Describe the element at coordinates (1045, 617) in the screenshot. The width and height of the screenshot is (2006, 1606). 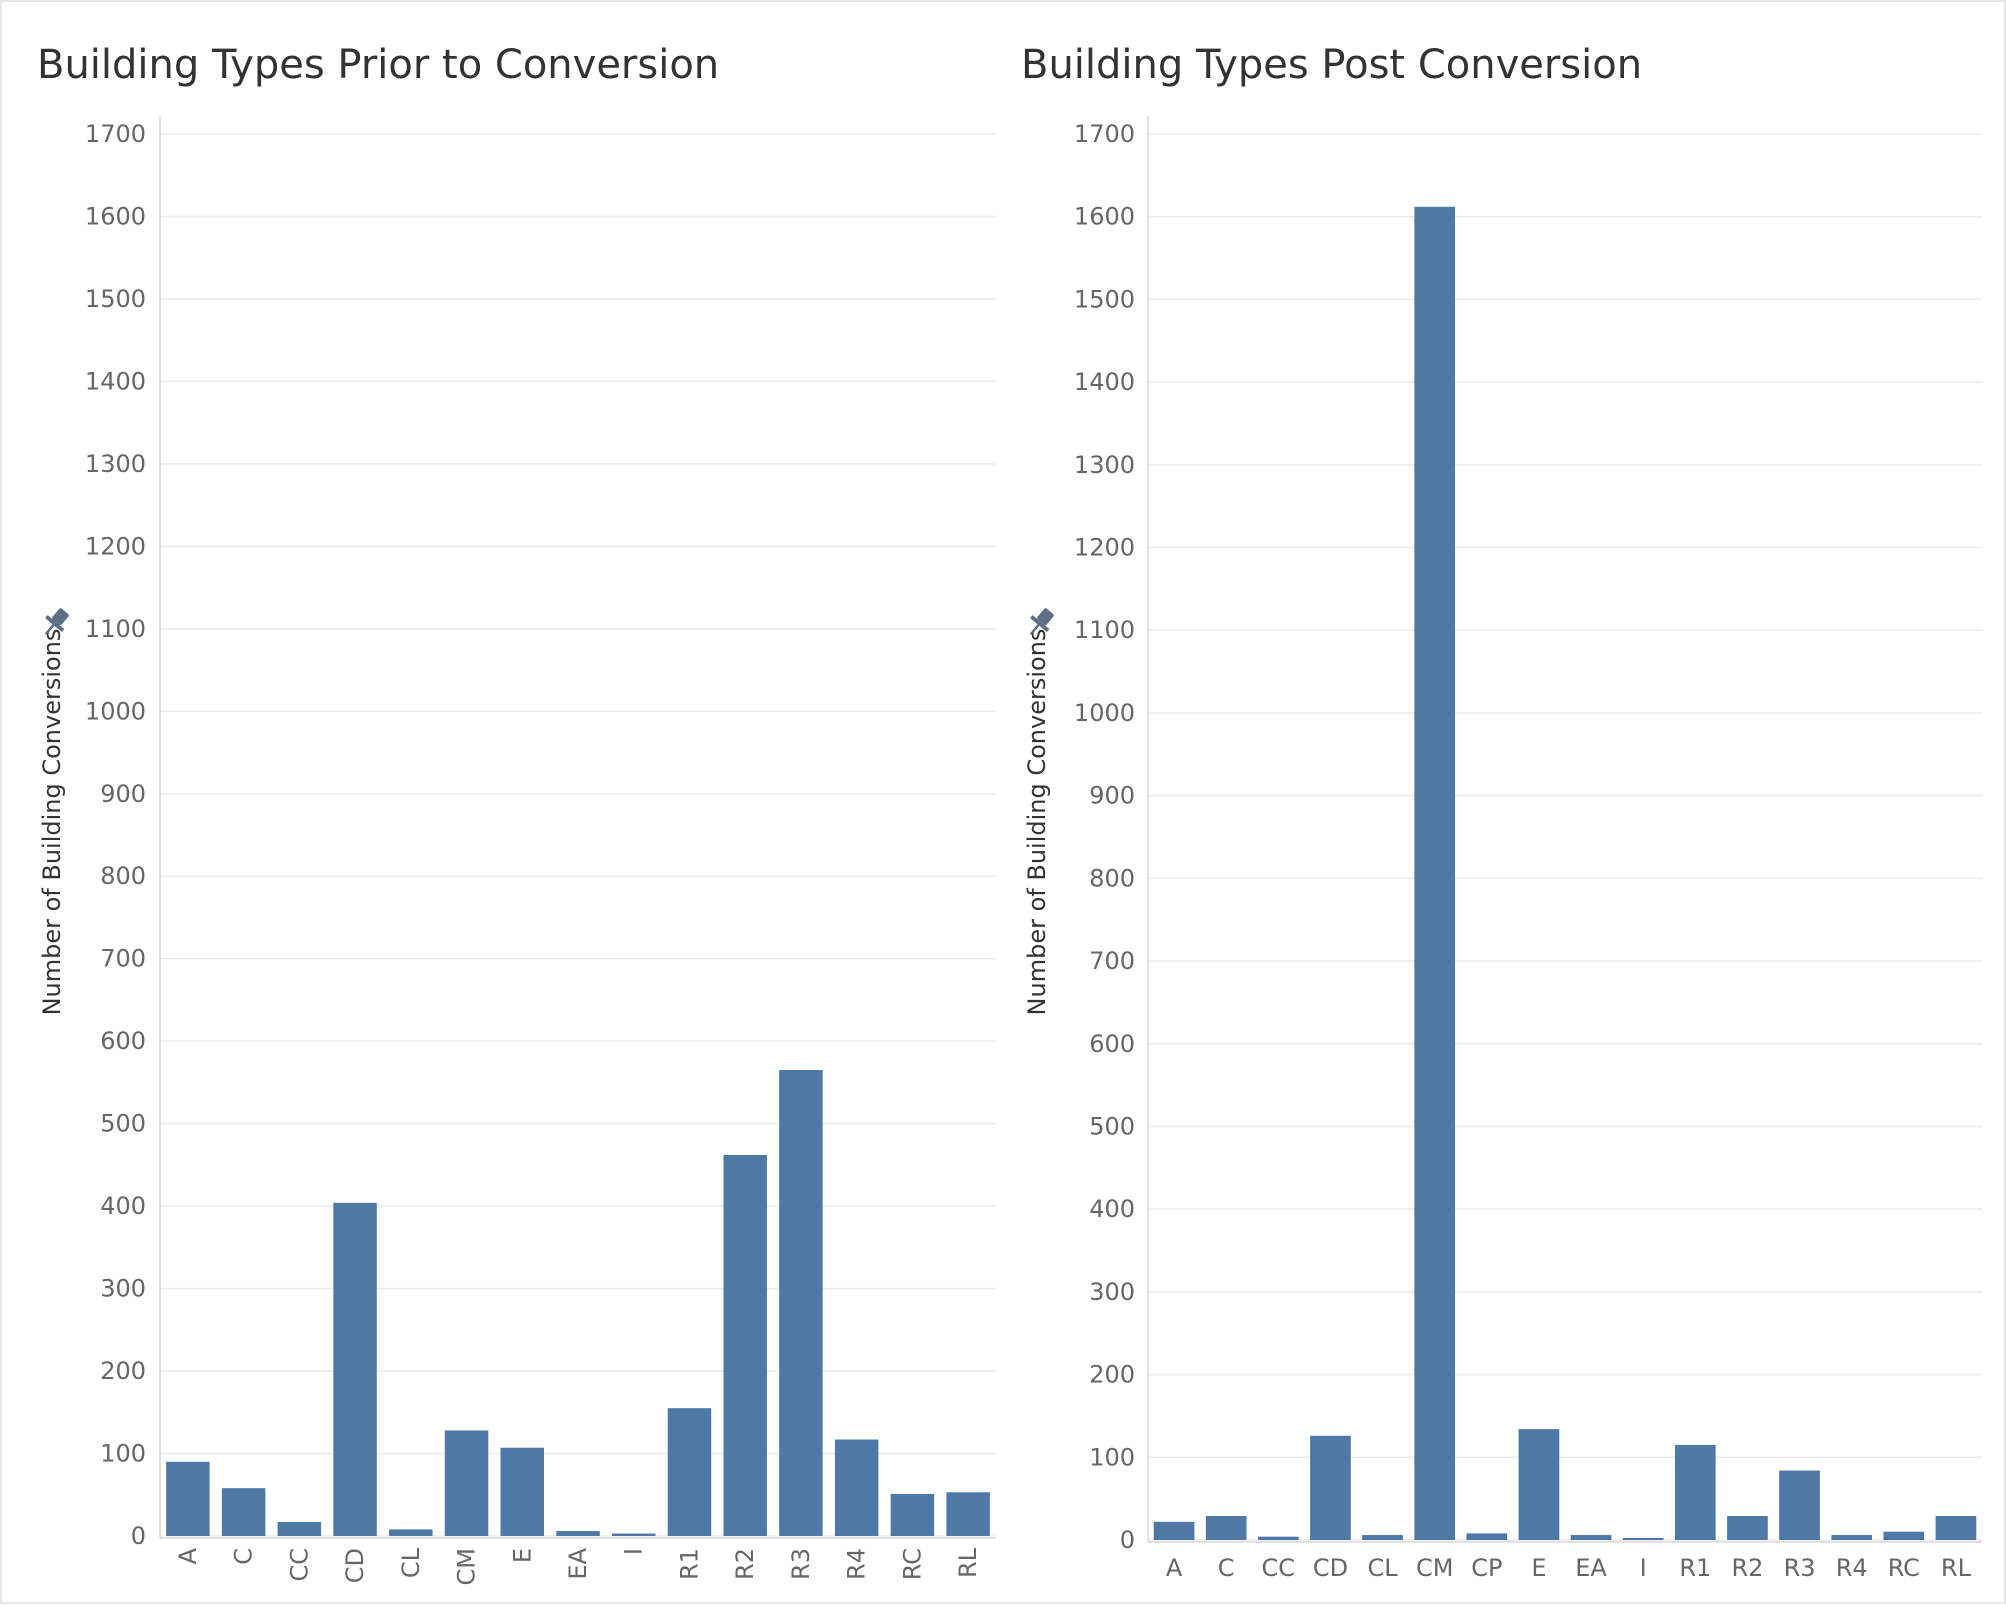
I see `pin-head` at that location.